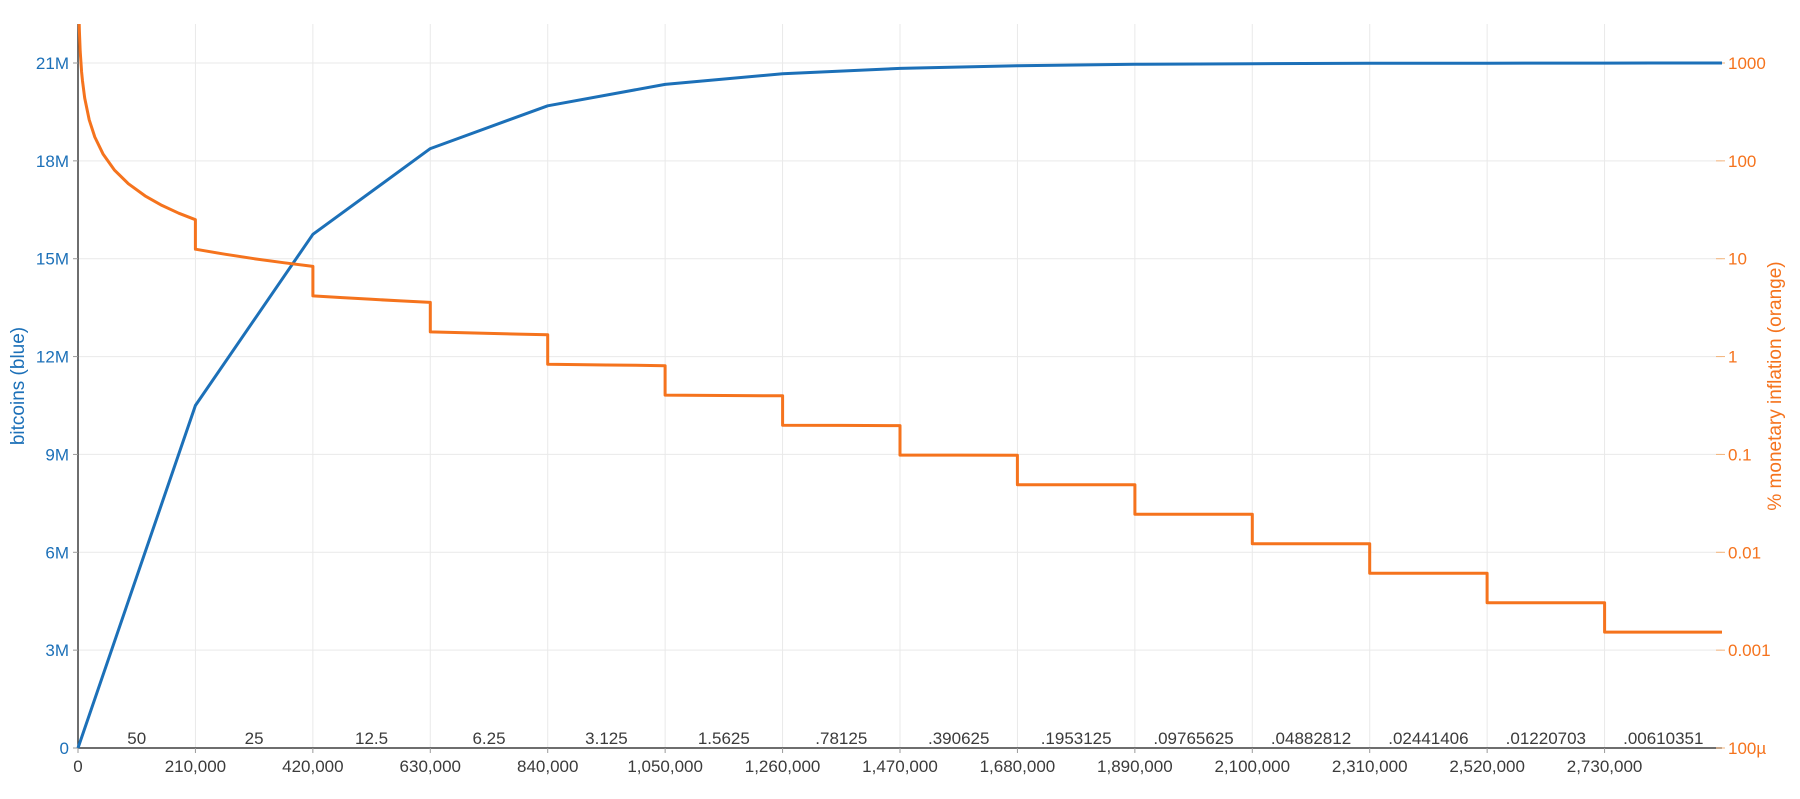  What do you see at coordinates (254, 738) in the screenshot?
I see `era-reward-label: 25` at bounding box center [254, 738].